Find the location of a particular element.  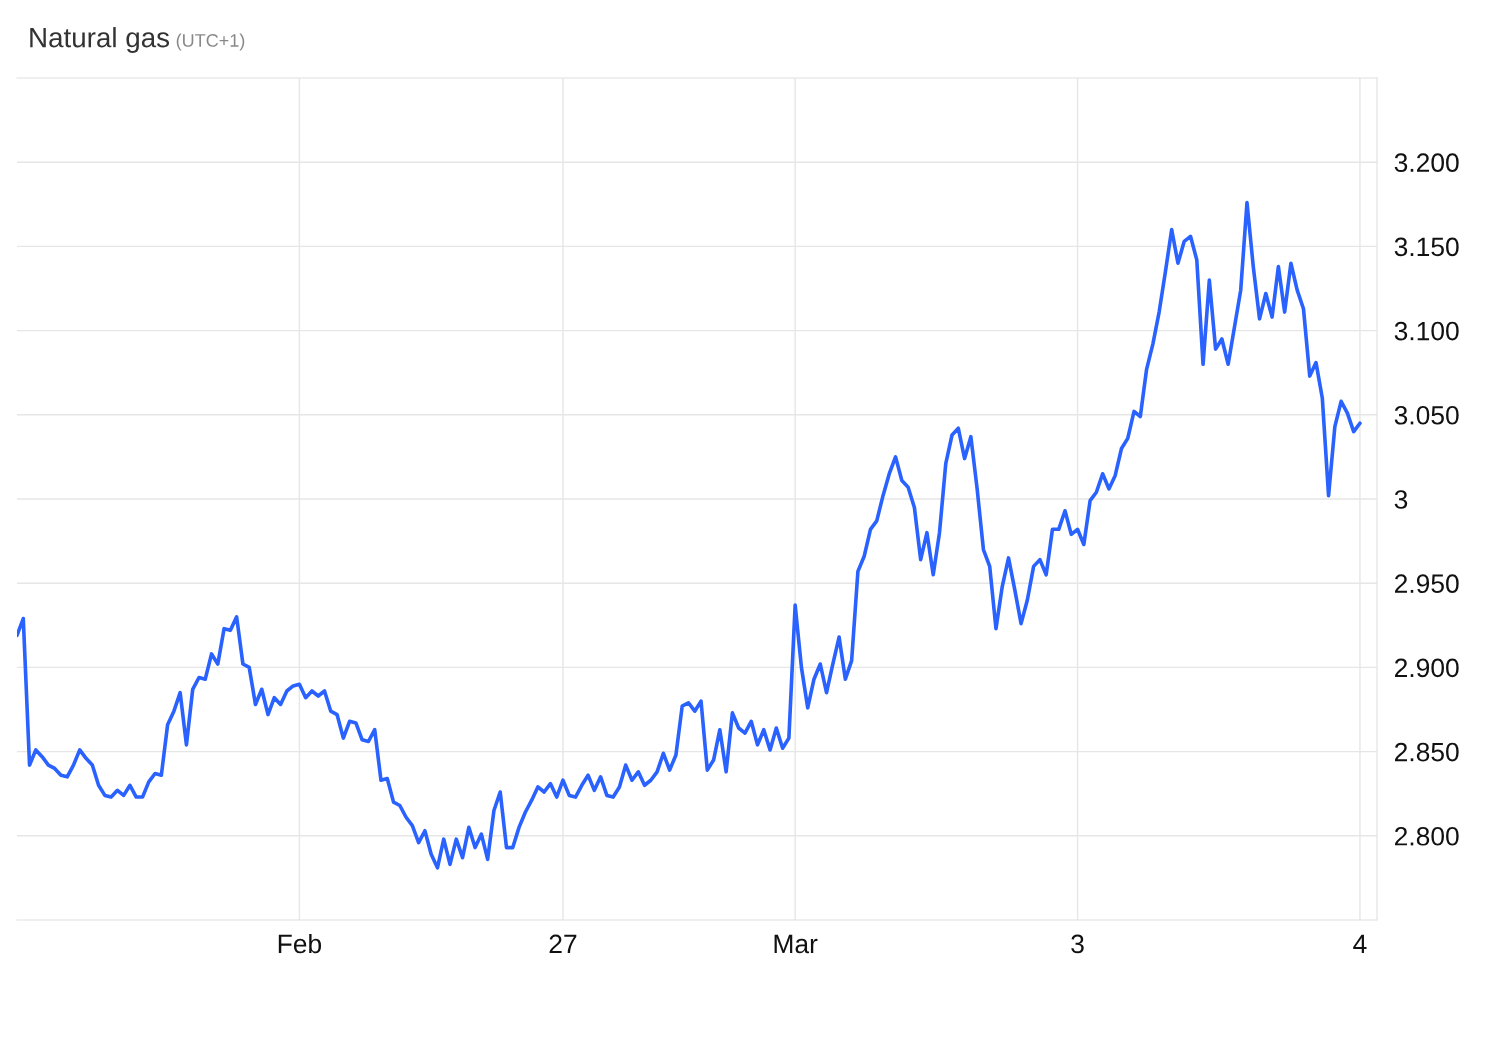

chart-subtitle: (UTC+1) is located at coordinates (210, 42).